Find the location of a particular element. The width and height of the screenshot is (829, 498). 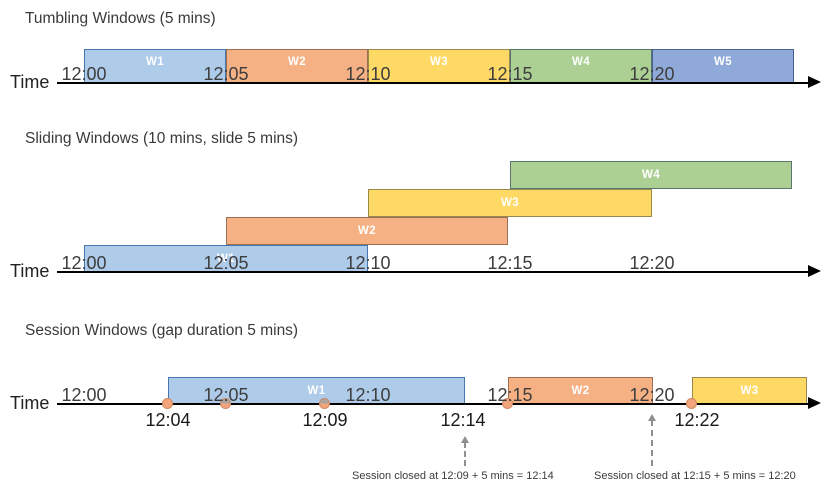

event-time-label: 12:04 is located at coordinates (168, 420).